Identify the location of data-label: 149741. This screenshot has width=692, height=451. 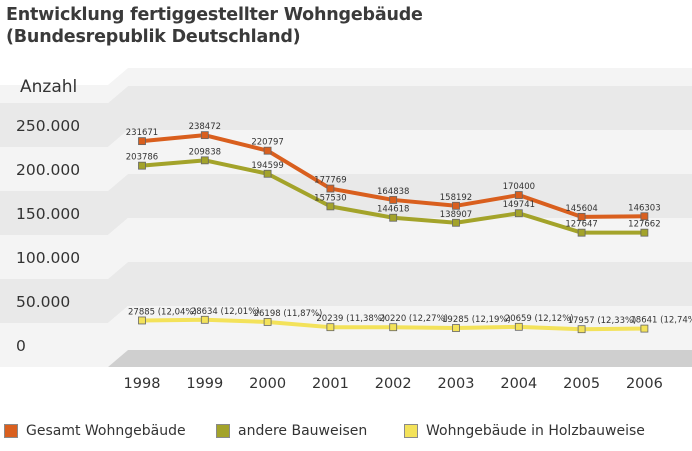
(519, 205).